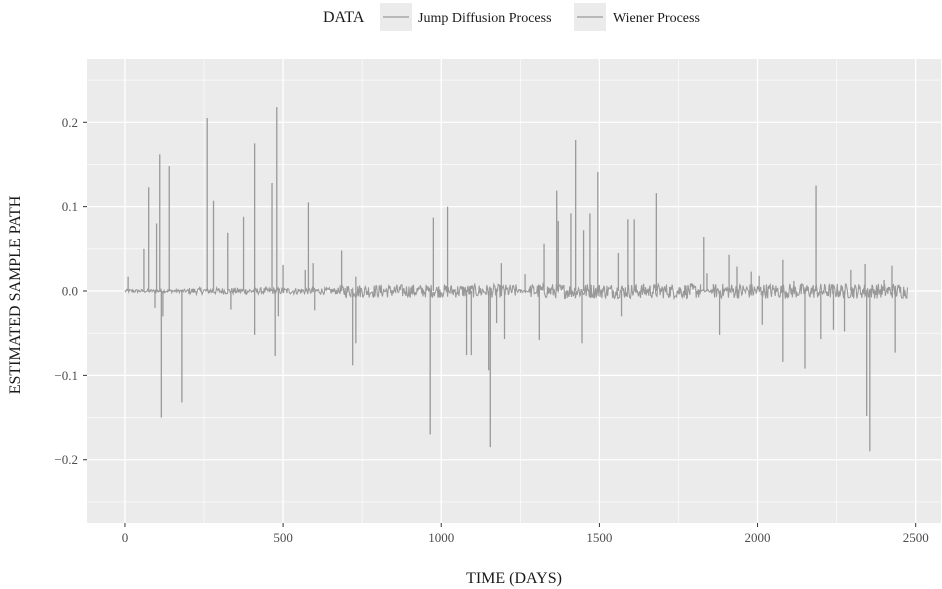 This screenshot has width=942, height=589. What do you see at coordinates (70, 206) in the screenshot?
I see `y-tick-label: 0.1` at bounding box center [70, 206].